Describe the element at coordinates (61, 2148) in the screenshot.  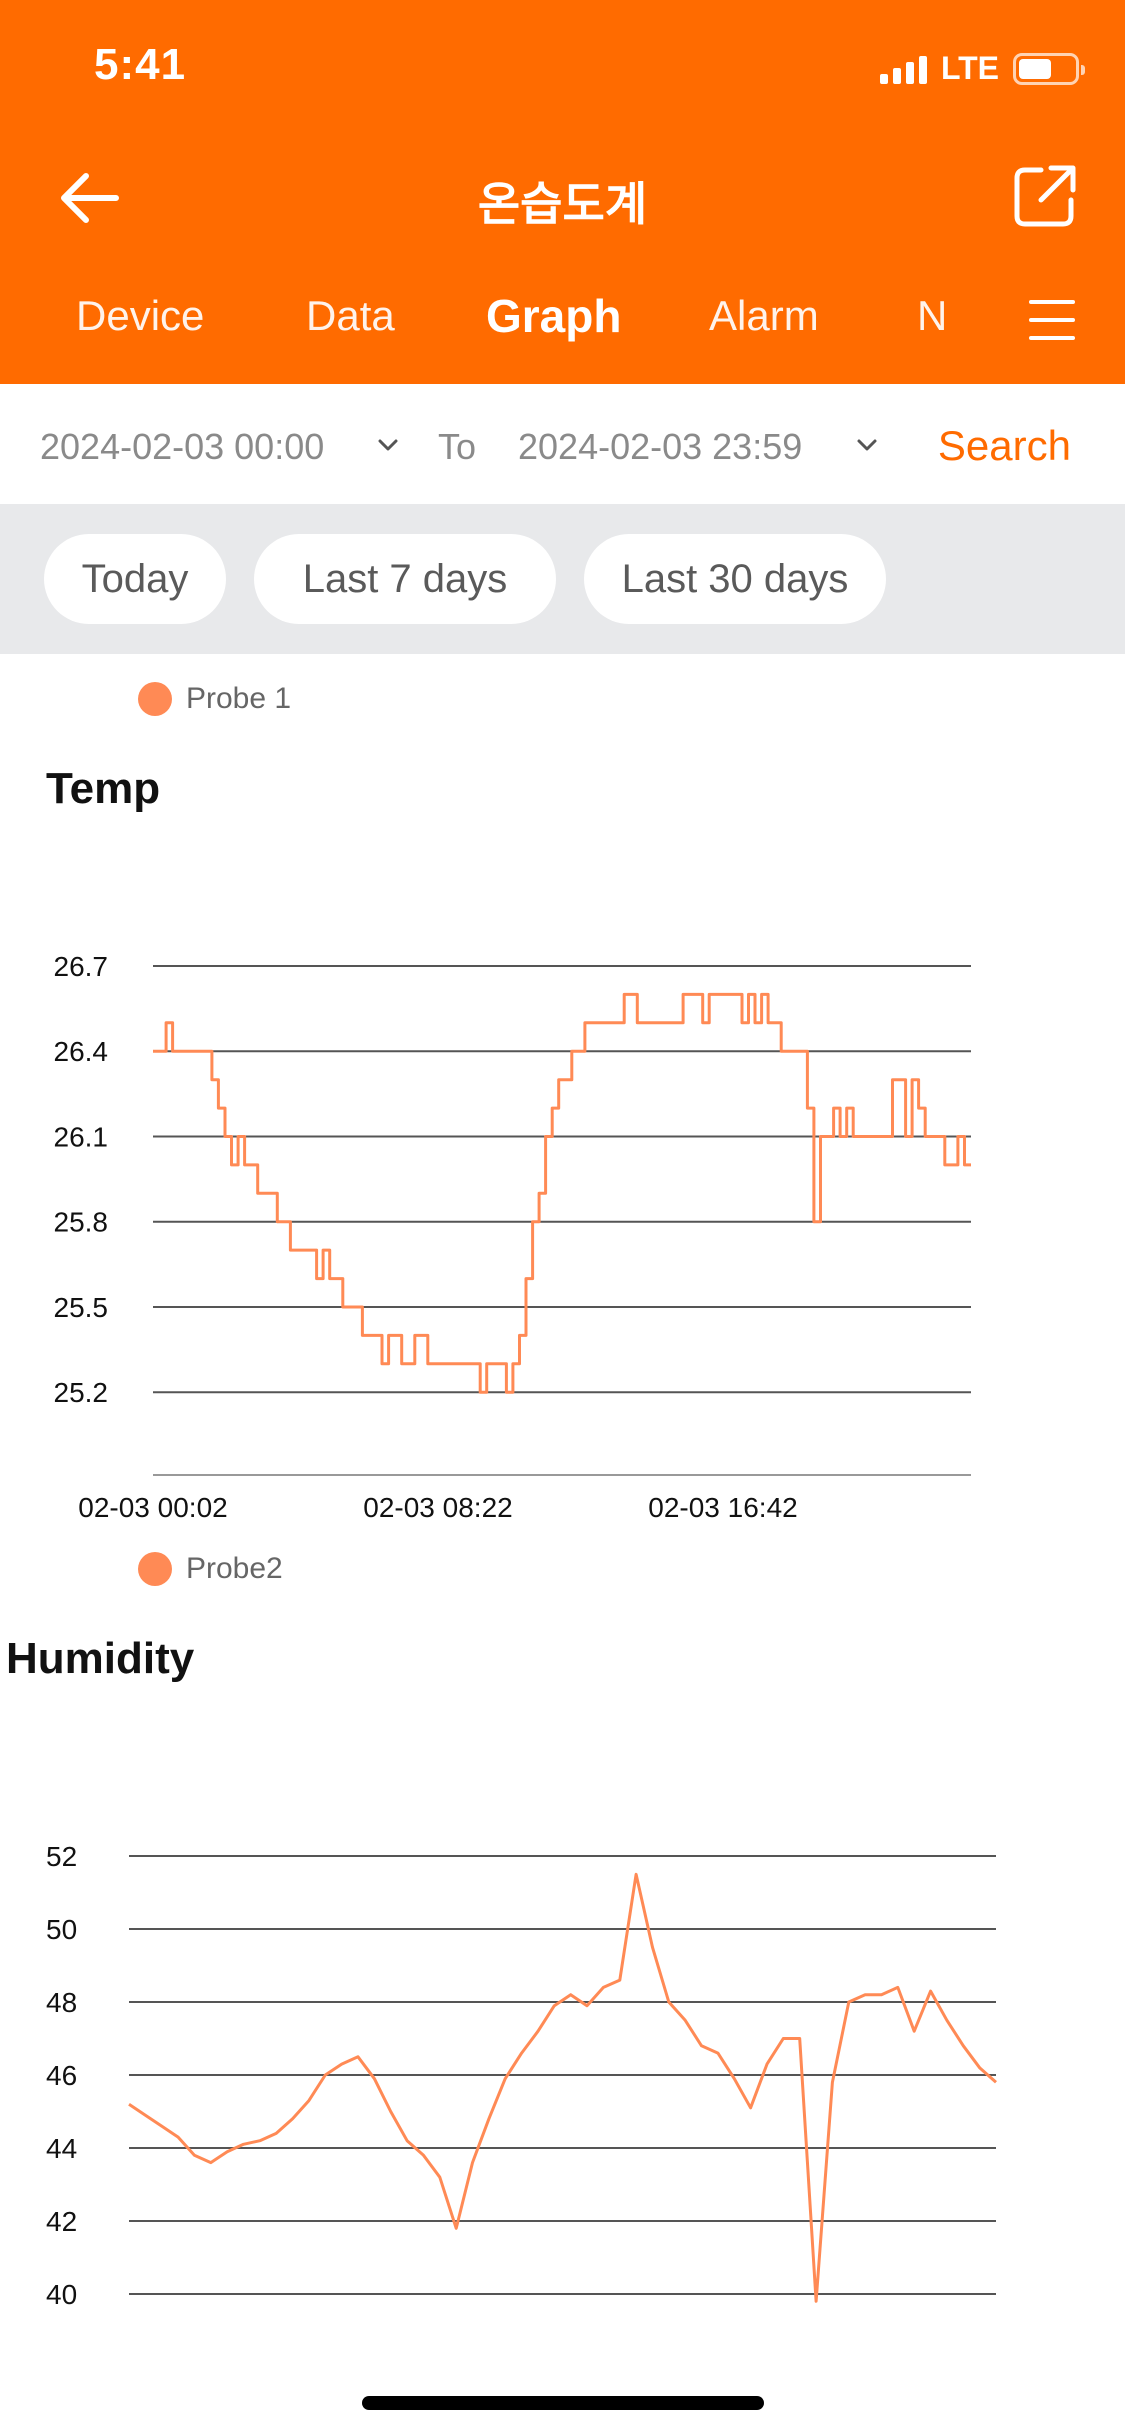
I see `y-tick-label: 44` at that location.